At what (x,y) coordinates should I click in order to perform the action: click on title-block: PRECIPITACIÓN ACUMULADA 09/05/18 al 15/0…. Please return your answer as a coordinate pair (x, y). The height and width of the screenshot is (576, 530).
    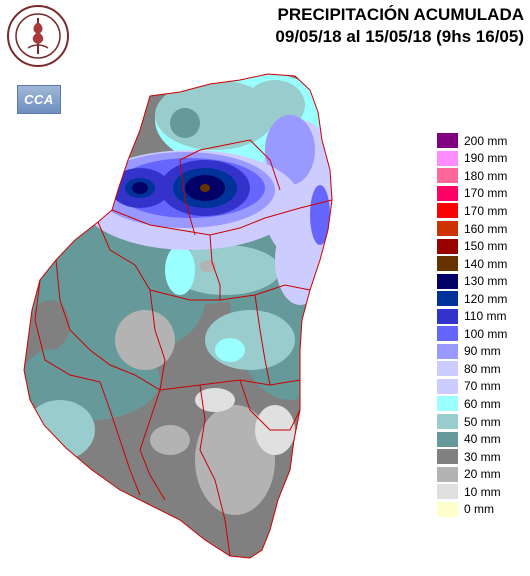
    Looking at the image, I should click on (399, 26).